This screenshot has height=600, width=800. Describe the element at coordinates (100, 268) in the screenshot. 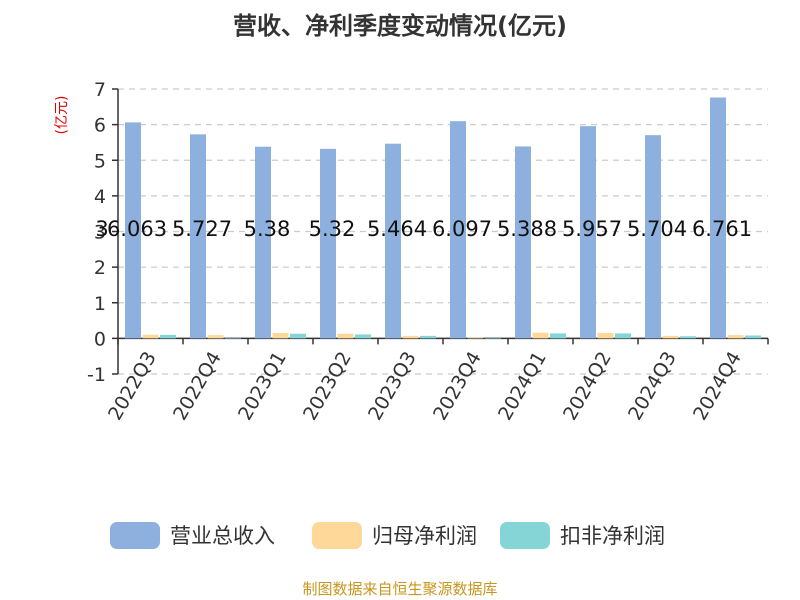

I see `y-tick-label: 2` at that location.